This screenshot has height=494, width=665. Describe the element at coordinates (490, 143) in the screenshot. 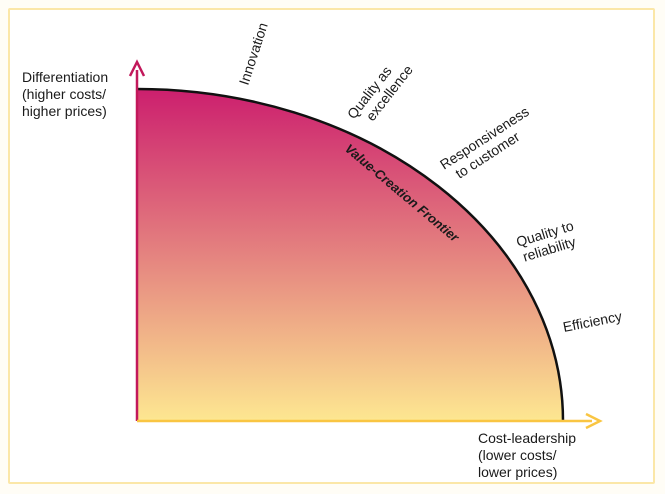

I see `segment-label-responsiveness: Responsiveness to customer` at that location.